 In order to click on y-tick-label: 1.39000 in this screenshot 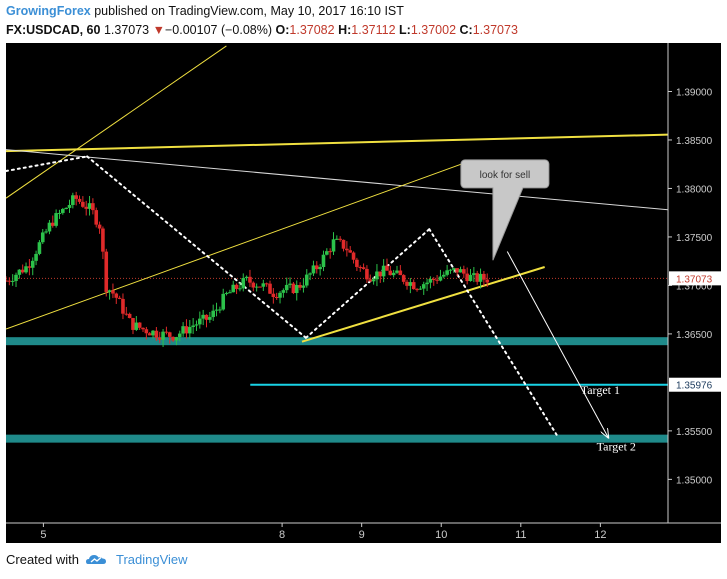, I will do `click(694, 92)`.